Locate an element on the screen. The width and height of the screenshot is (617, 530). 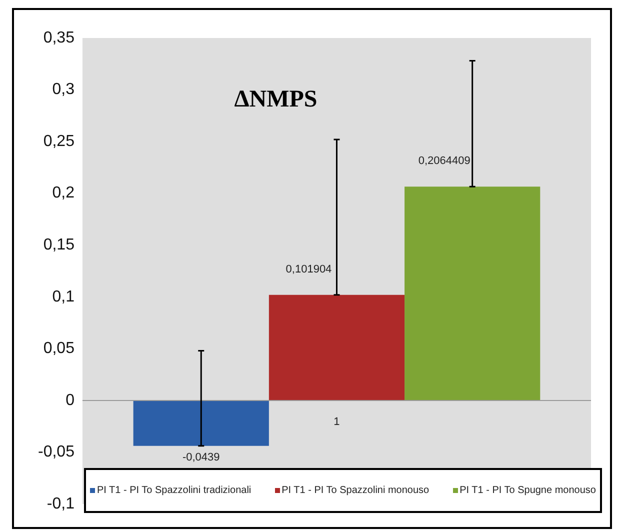
y-tick-label: 0,25 is located at coordinates (59, 141).